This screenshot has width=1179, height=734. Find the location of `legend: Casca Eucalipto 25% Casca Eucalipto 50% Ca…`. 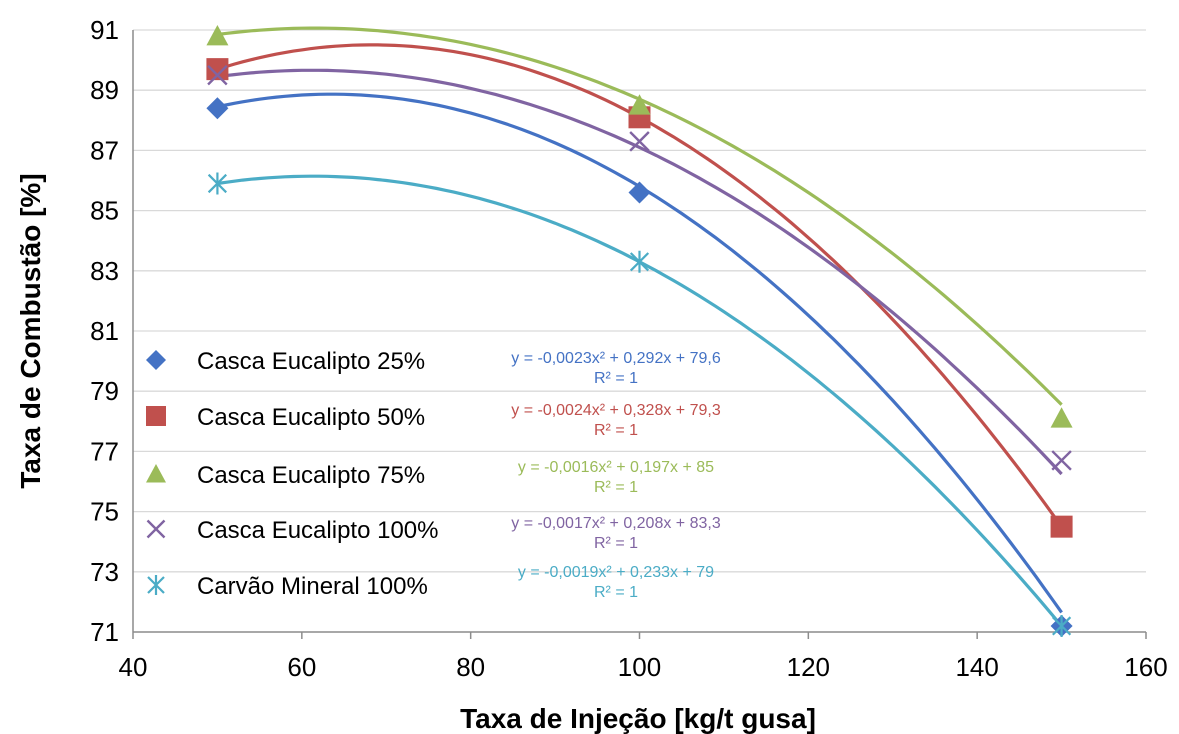

legend: Casca Eucalipto 25% Casca Eucalipto 50% Ca… is located at coordinates (292, 474).